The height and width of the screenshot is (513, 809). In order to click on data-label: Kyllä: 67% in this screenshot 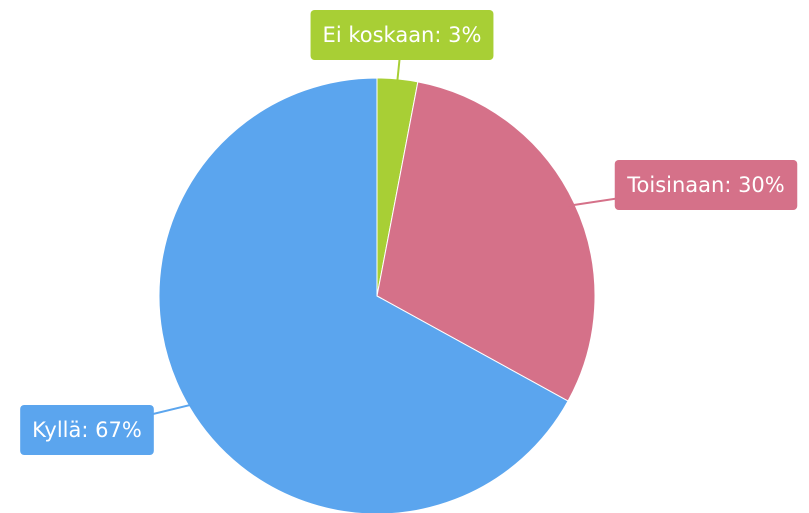, I will do `click(87, 430)`.